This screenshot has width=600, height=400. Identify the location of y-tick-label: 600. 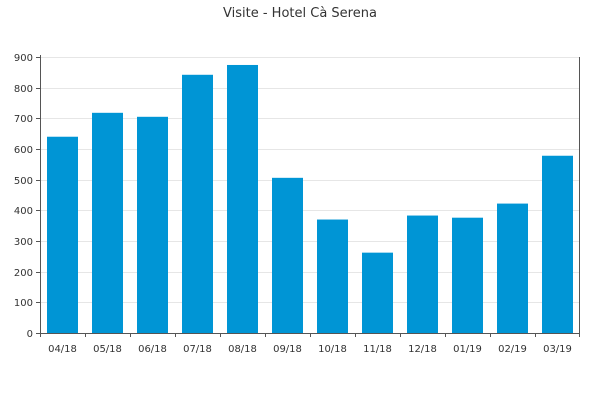
(23, 150).